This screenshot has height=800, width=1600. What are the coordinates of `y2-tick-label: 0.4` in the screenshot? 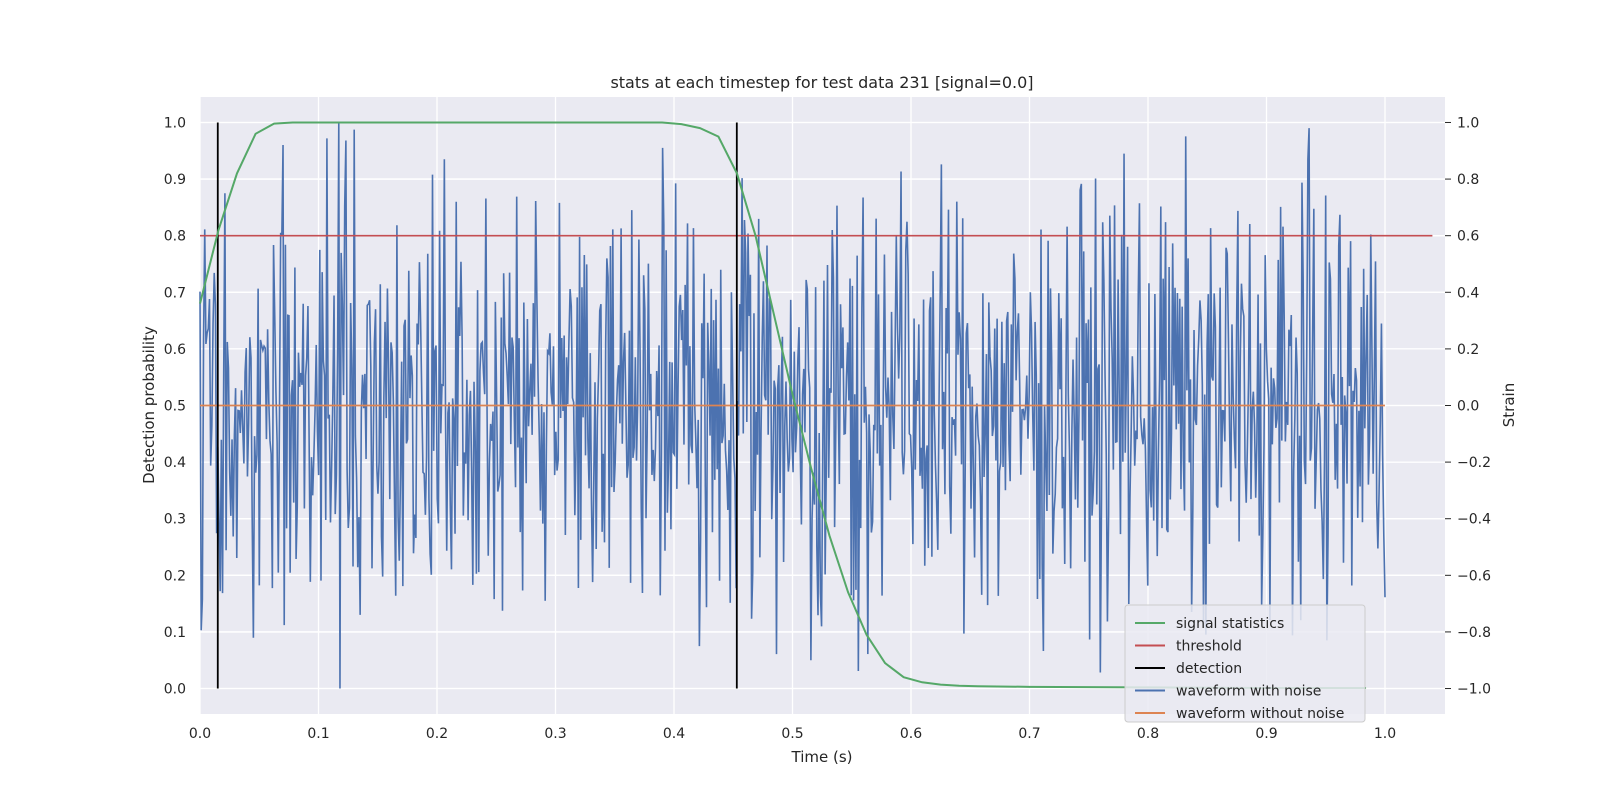 It's located at (1468, 293).